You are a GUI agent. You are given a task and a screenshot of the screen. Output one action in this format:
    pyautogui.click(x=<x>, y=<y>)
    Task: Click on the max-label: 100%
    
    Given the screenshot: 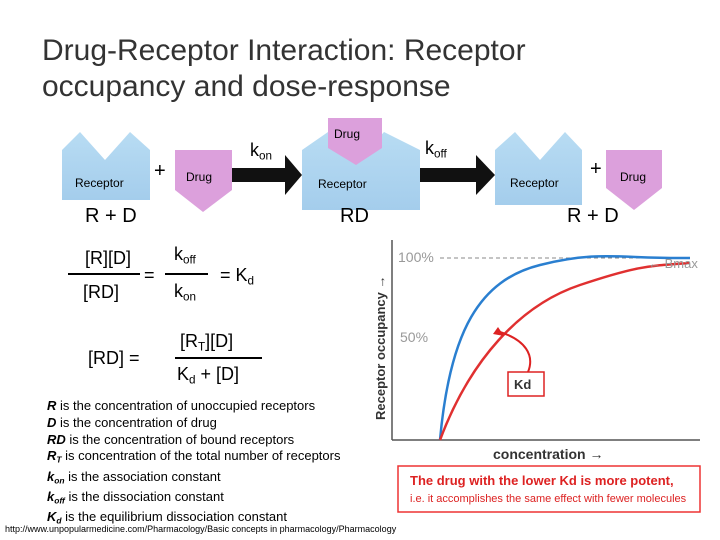 What is the action you would take?
    pyautogui.click(x=416, y=257)
    